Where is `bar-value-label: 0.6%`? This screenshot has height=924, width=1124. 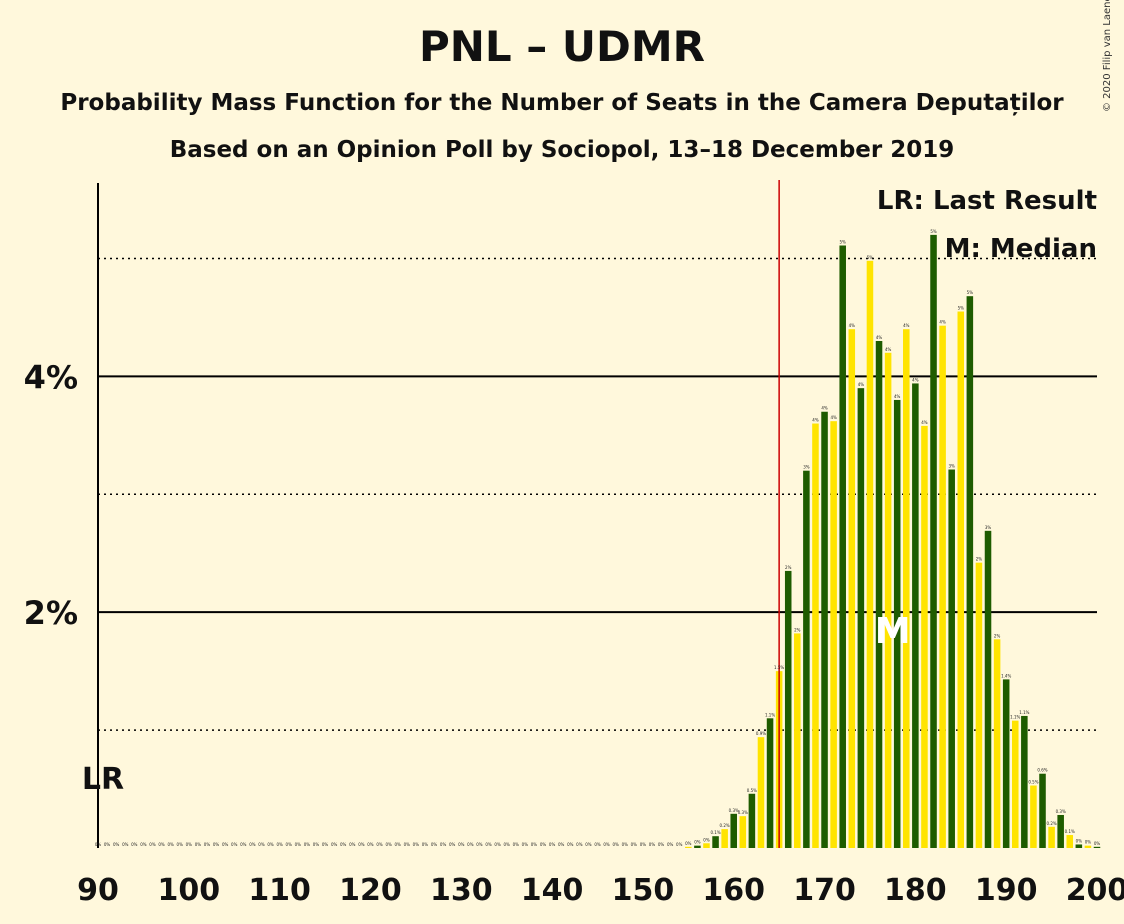
bar-value-label: 0.6% is located at coordinates (1042, 770).